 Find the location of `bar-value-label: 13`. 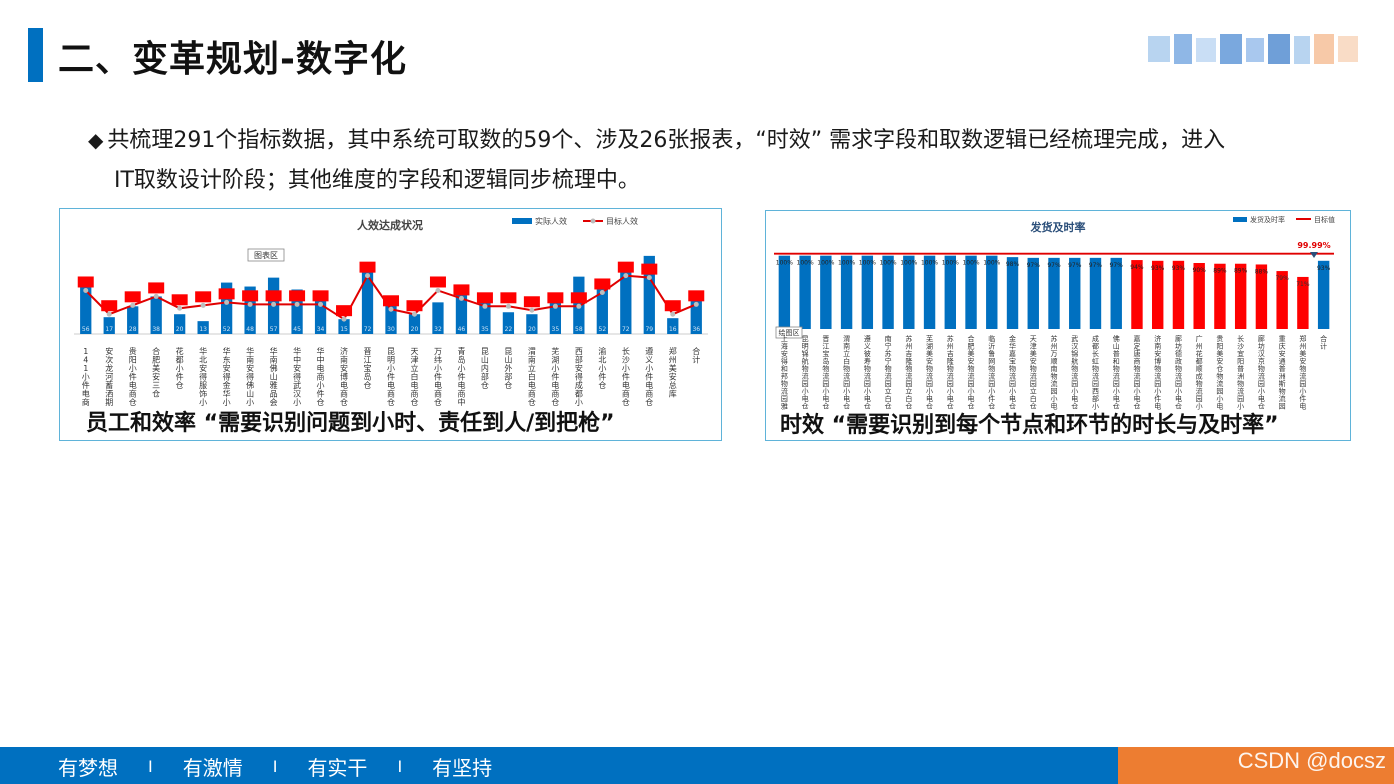

bar-value-label: 13 is located at coordinates (203, 329).